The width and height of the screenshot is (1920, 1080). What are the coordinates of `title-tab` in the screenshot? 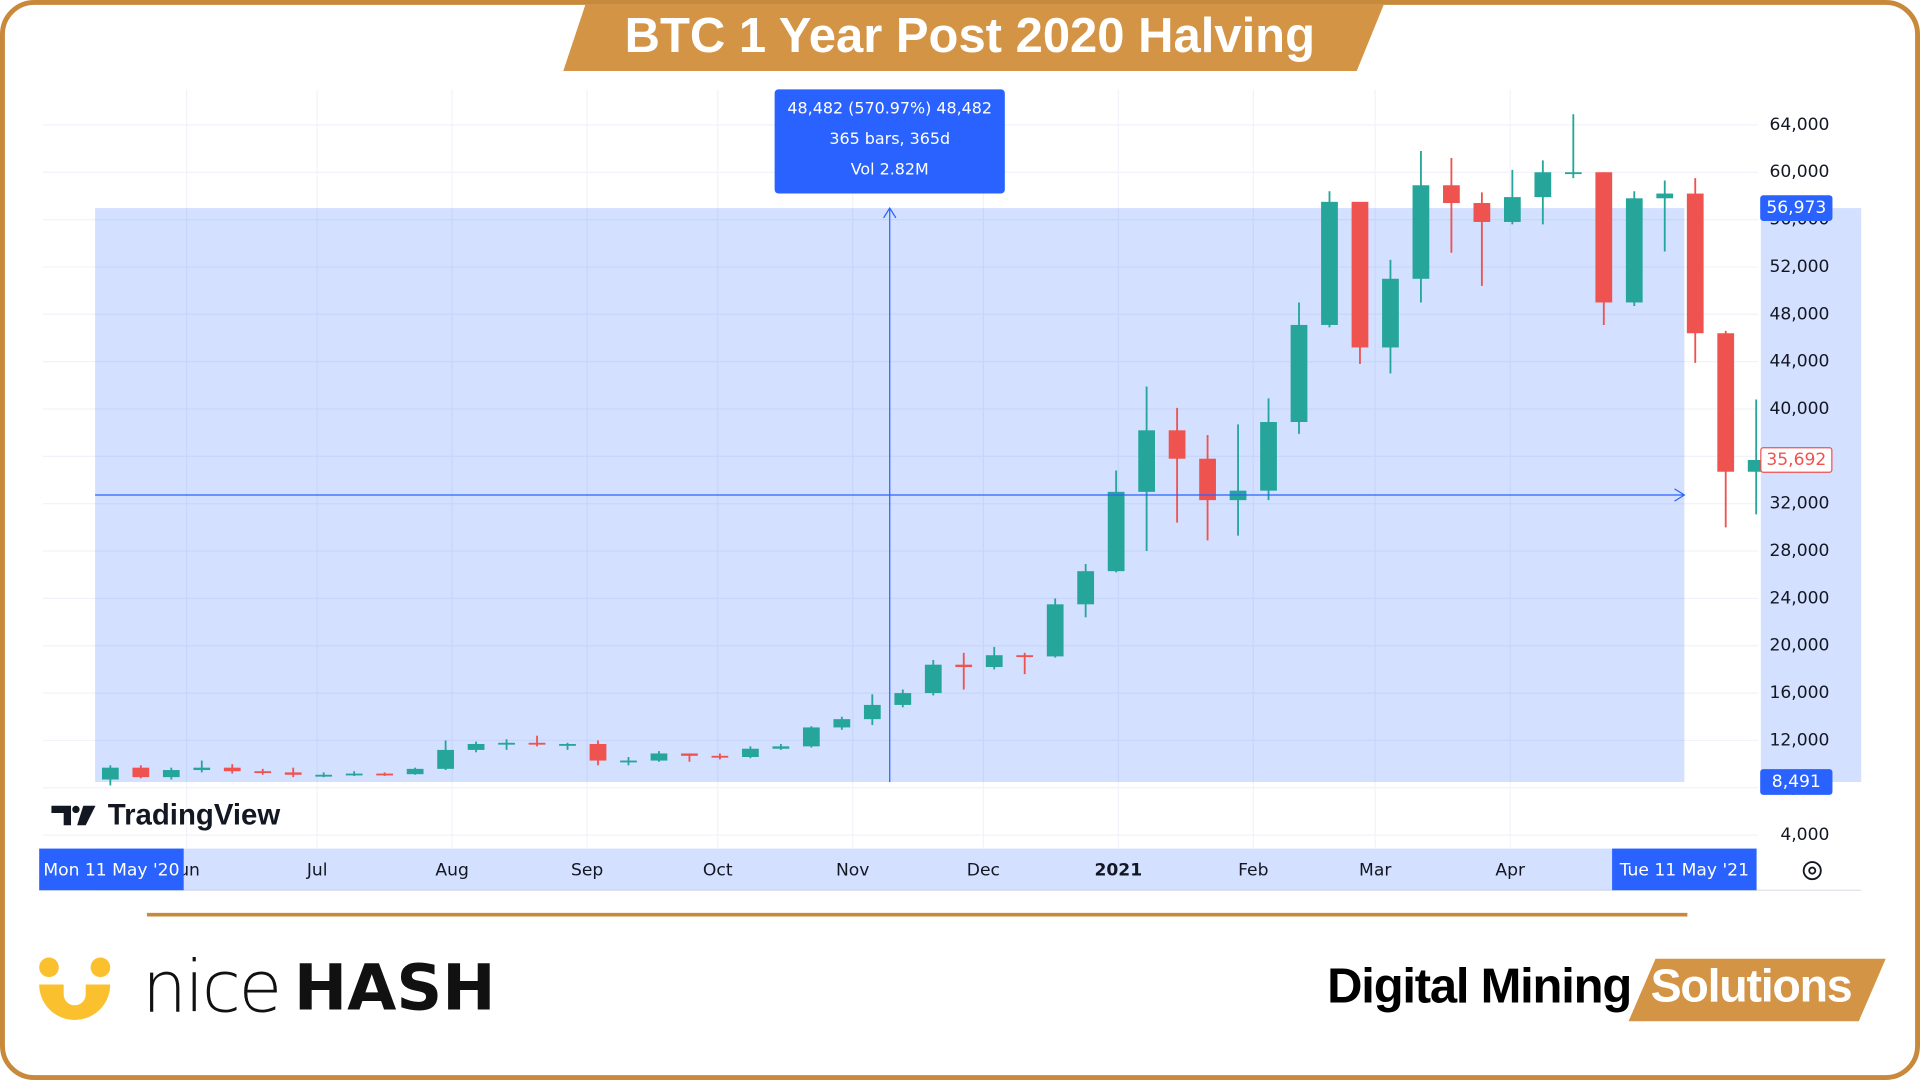 It's located at (973, 38).